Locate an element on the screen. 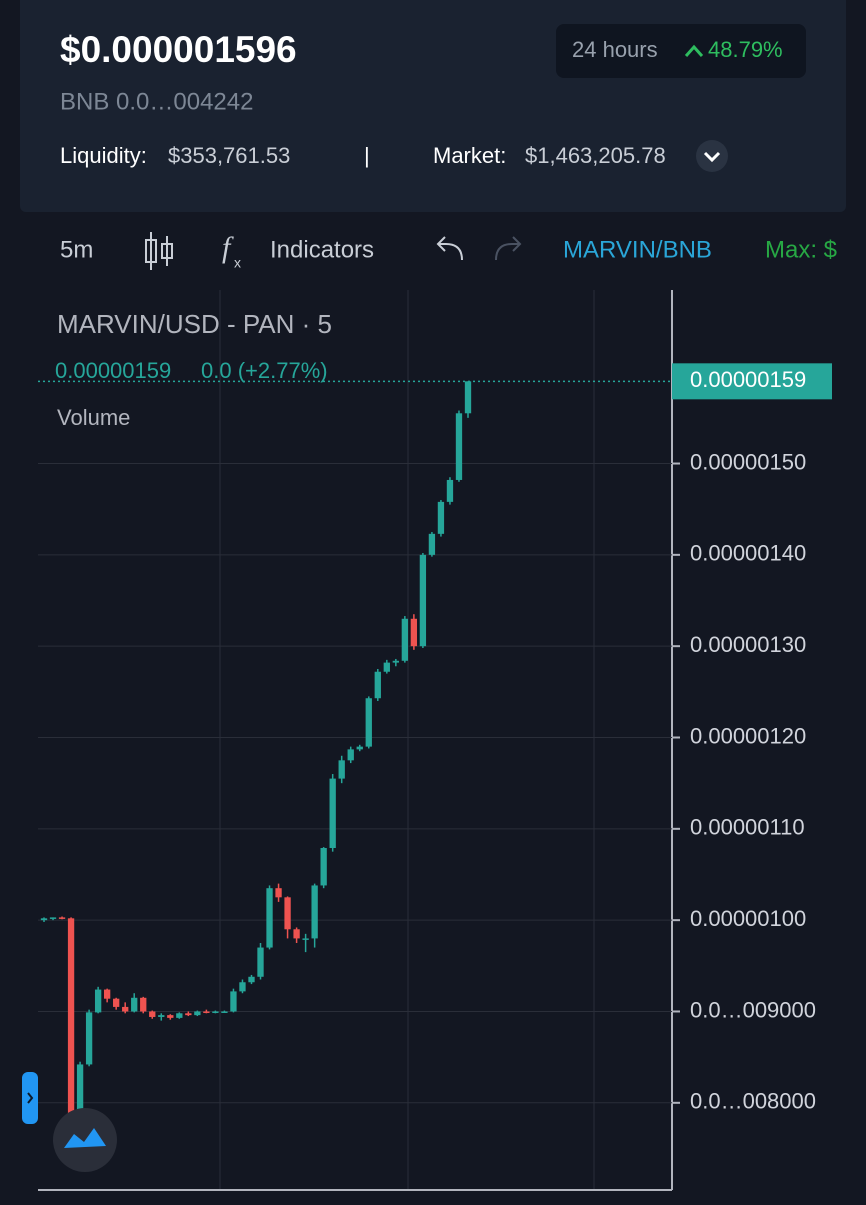 Image resolution: width=866 pixels, height=1205 pixels. expand-chevron is located at coordinates (712, 157).